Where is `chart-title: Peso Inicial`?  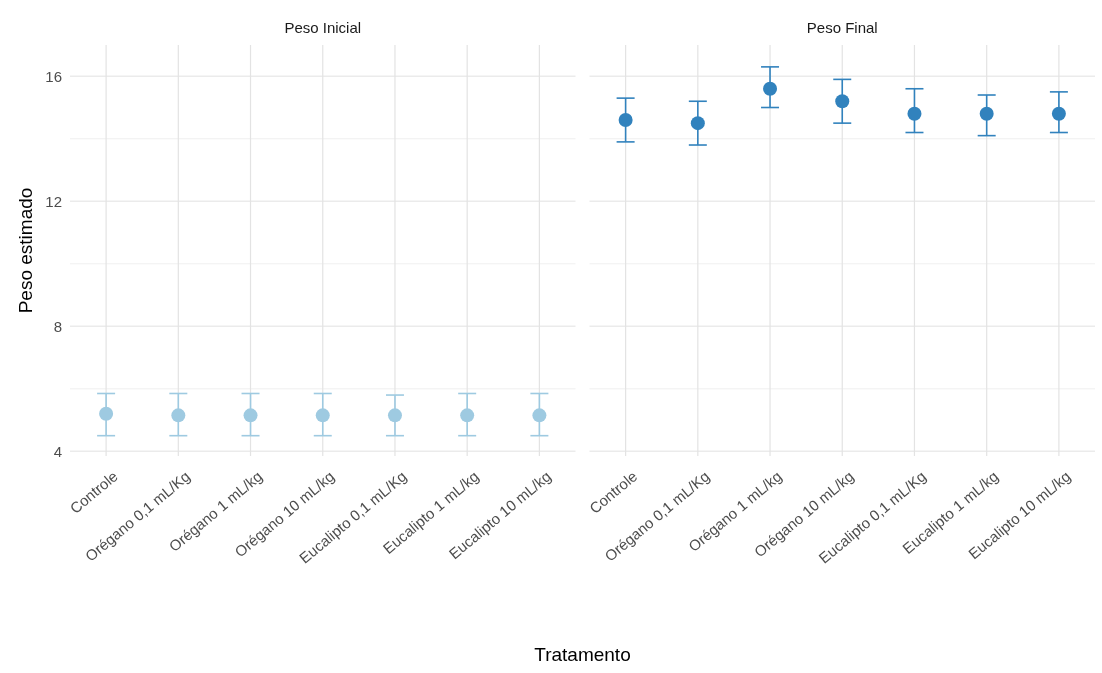
chart-title: Peso Inicial is located at coordinates (323, 27).